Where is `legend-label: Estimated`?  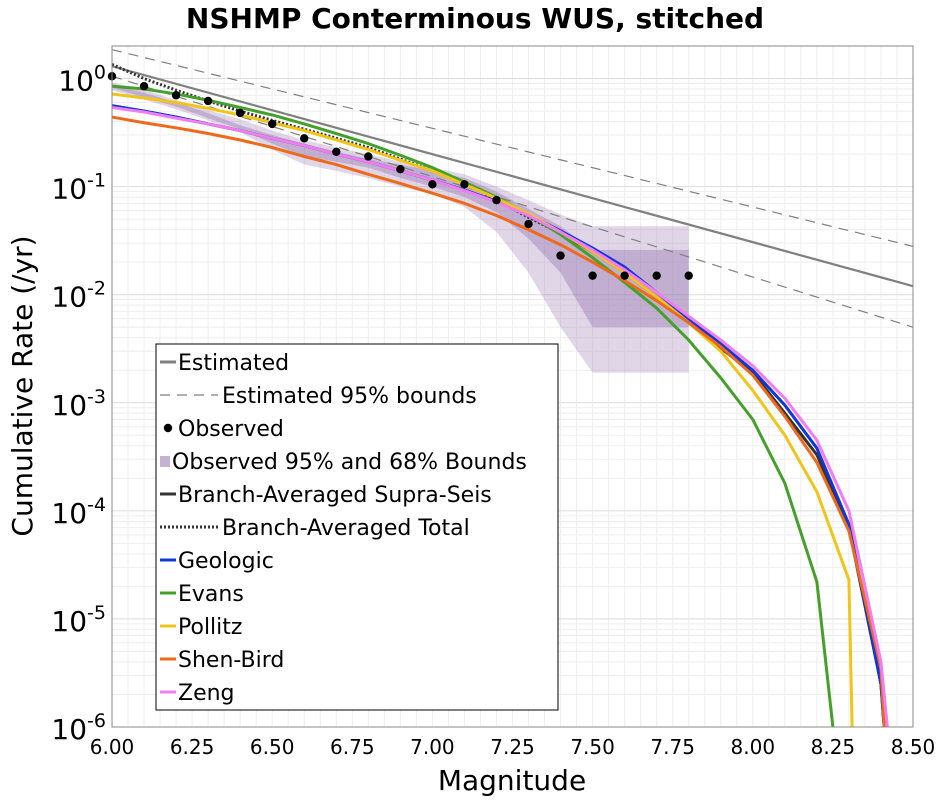 legend-label: Estimated is located at coordinates (233, 363).